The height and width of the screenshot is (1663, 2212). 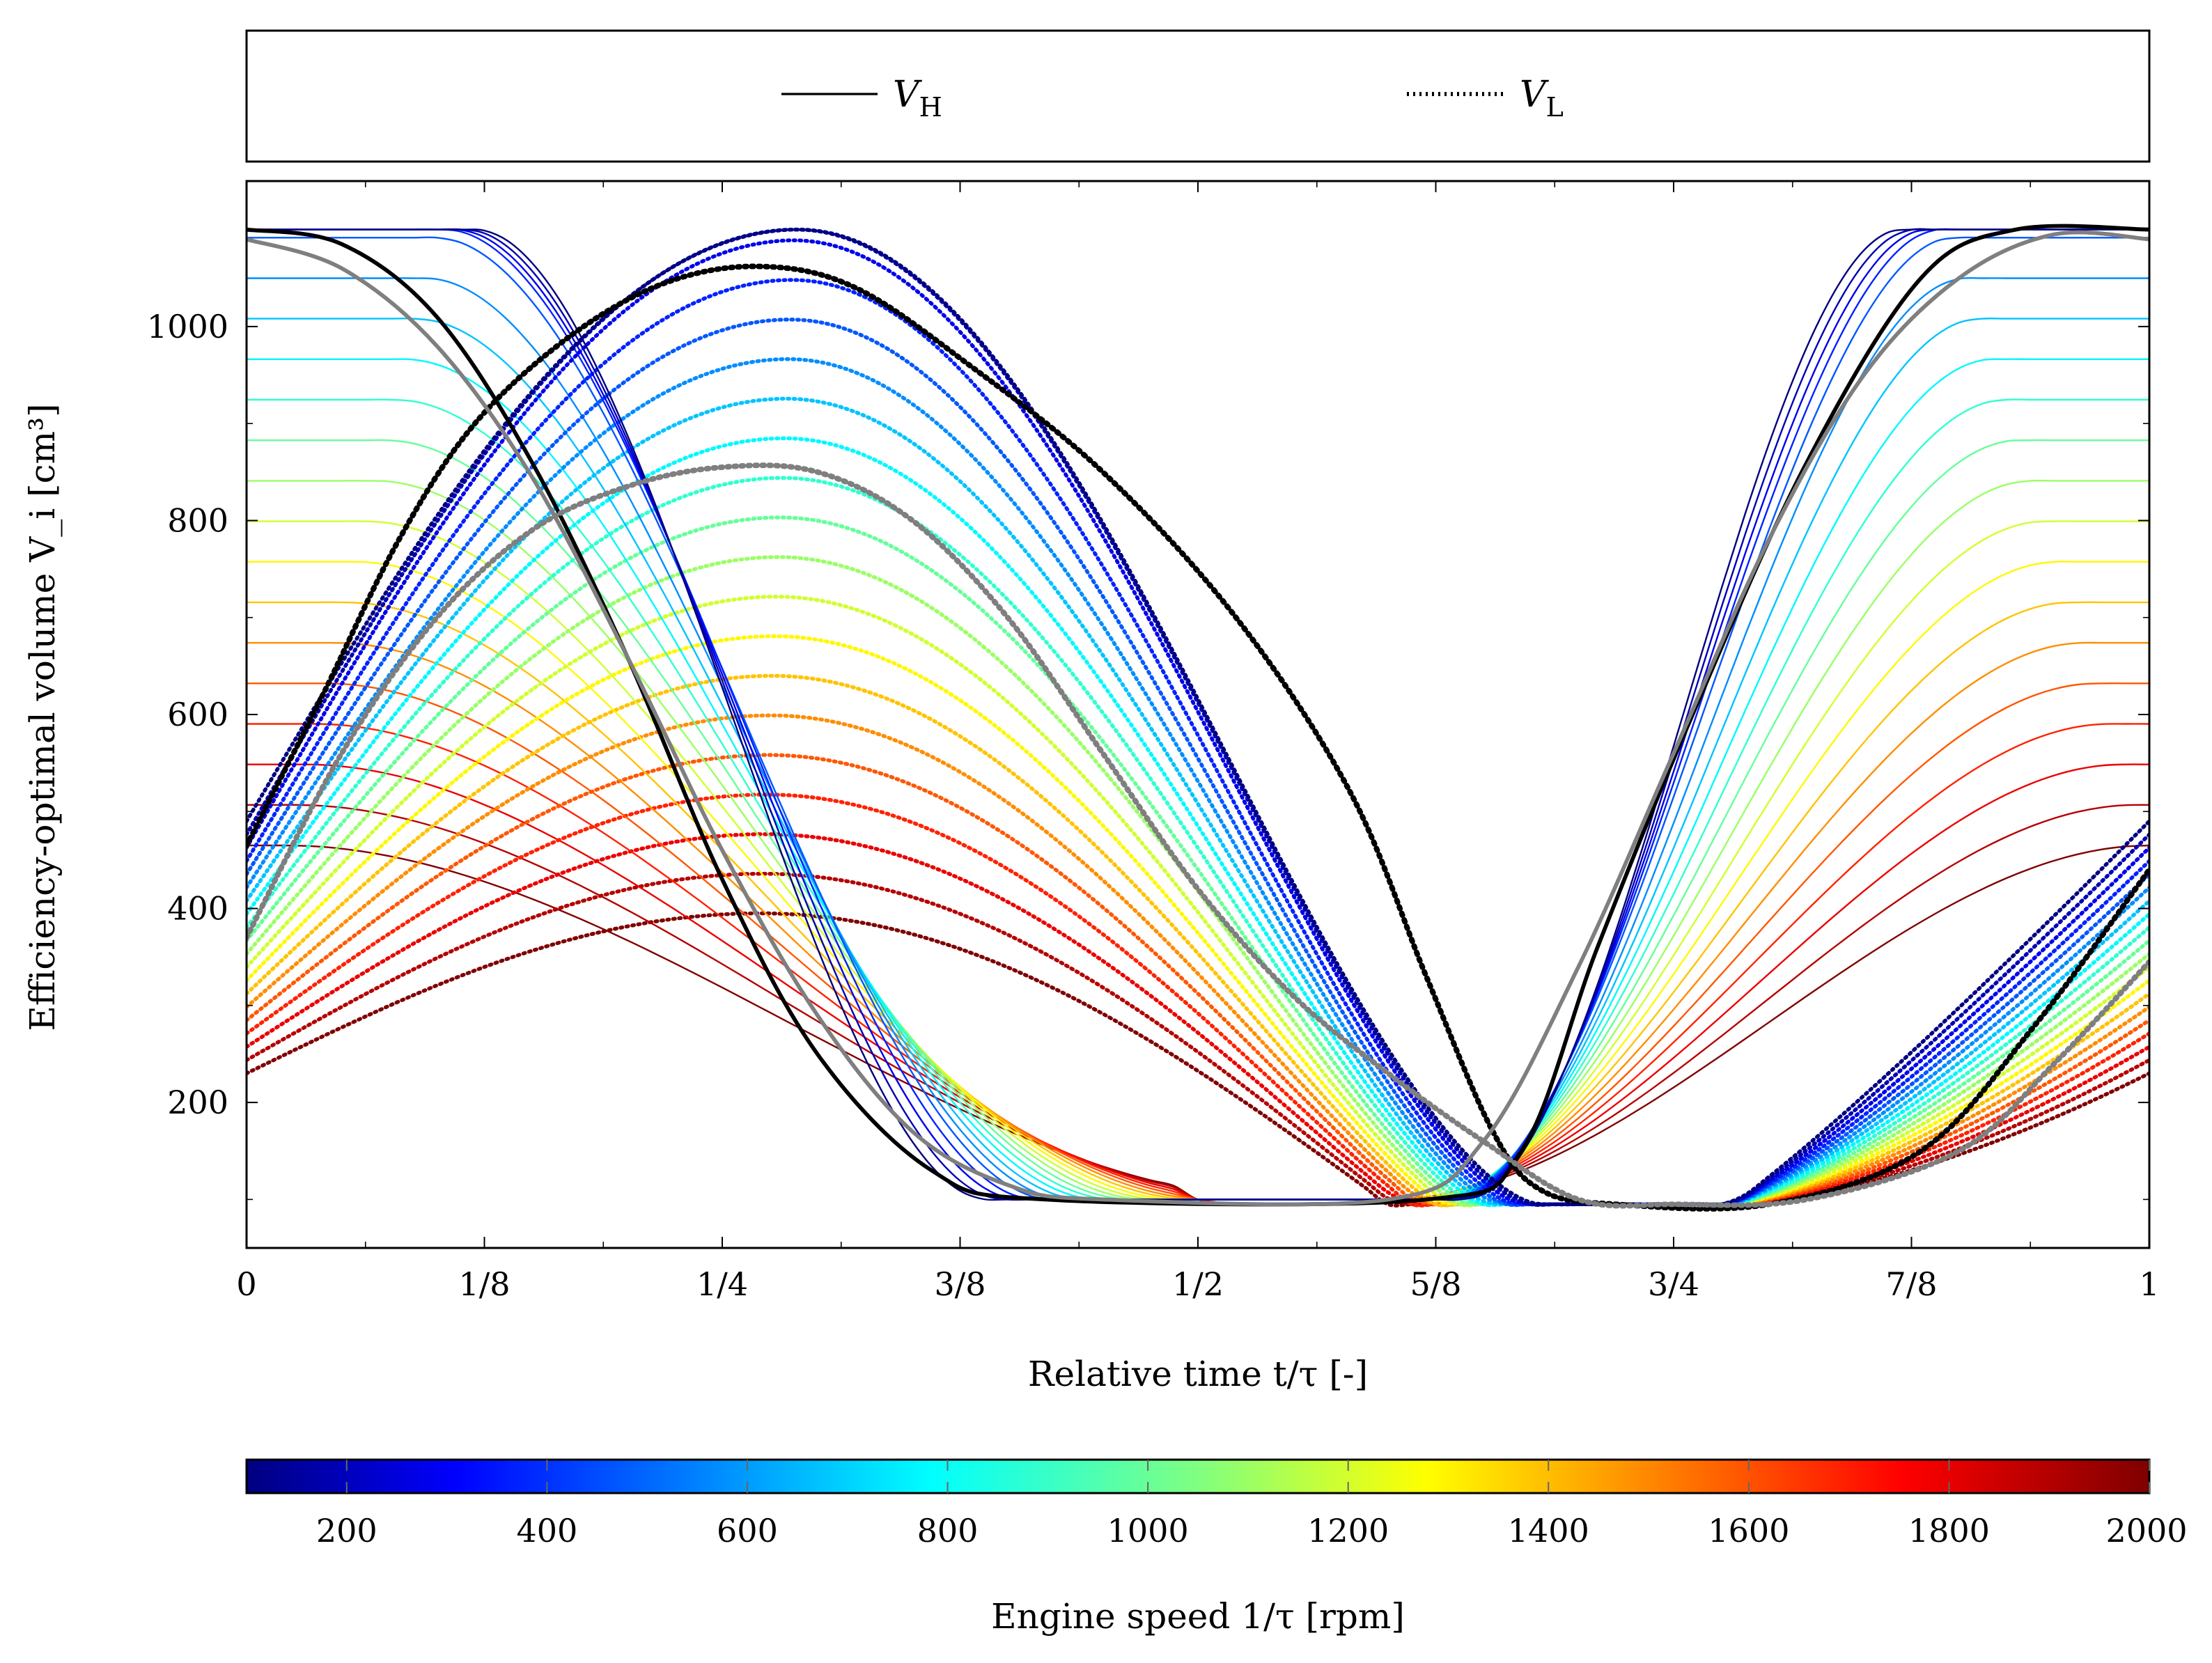 What do you see at coordinates (188, 326) in the screenshot?
I see `y-tick-label: 1000` at bounding box center [188, 326].